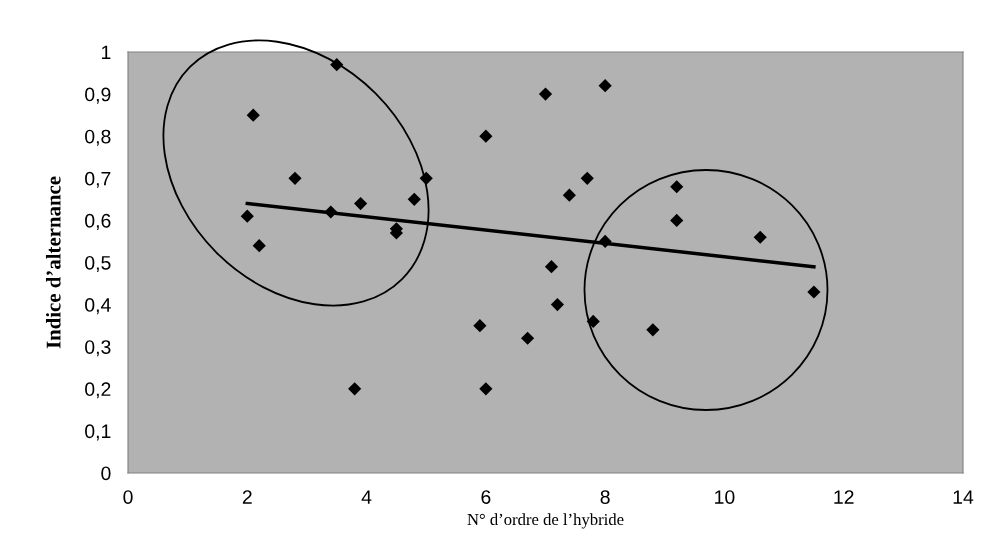 Image resolution: width=1001 pixels, height=556 pixels. I want to click on y-tick-label: 0,7, so click(98, 179).